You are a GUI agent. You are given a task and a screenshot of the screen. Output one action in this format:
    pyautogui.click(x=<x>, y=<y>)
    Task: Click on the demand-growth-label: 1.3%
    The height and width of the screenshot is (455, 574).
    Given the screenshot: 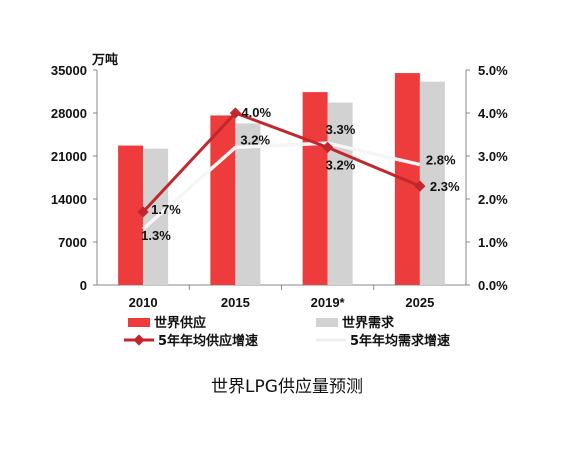 What is the action you would take?
    pyautogui.click(x=156, y=235)
    